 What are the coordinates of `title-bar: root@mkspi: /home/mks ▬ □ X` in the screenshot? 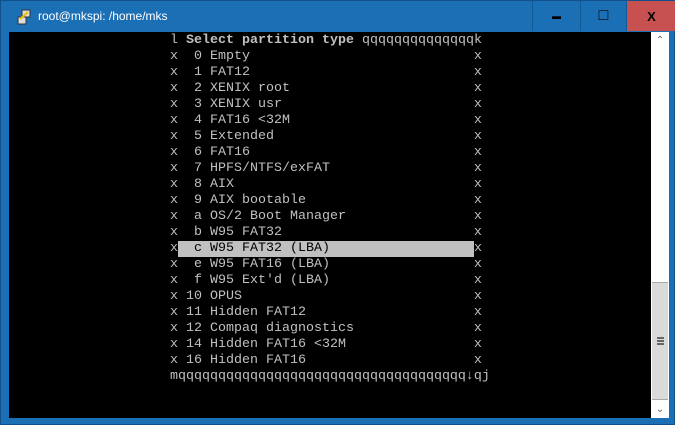 It's located at (338, 16).